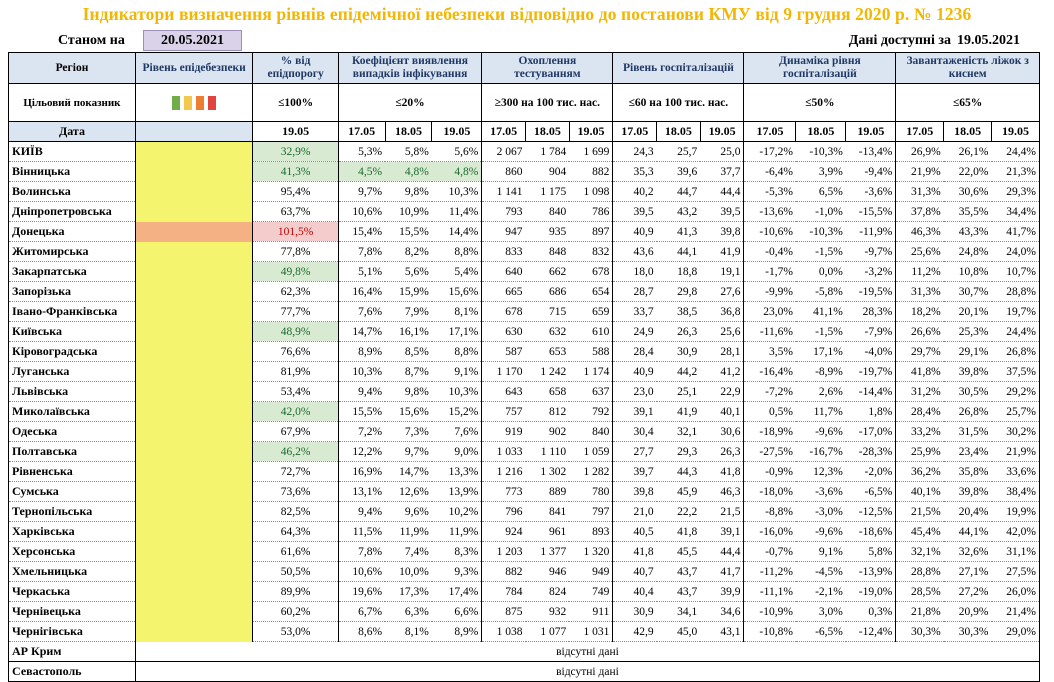 The image size is (1054, 682). Describe the element at coordinates (524, 671) in the screenshot. I see `table-row-missing: Севастополь відсутні дані` at that location.